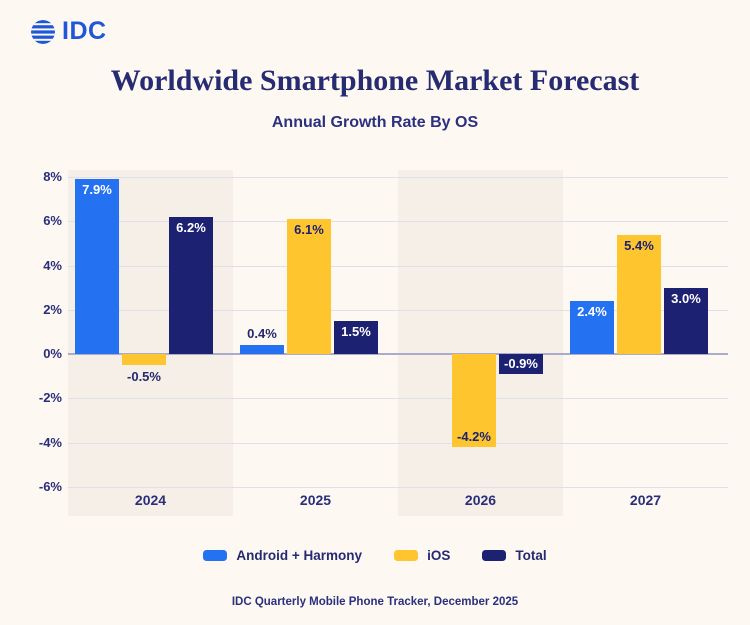 Image resolution: width=750 pixels, height=625 pixels. I want to click on y-axis: 8% 6% 4% 2% 0% -2% -4% -6%, so click(31, 342).